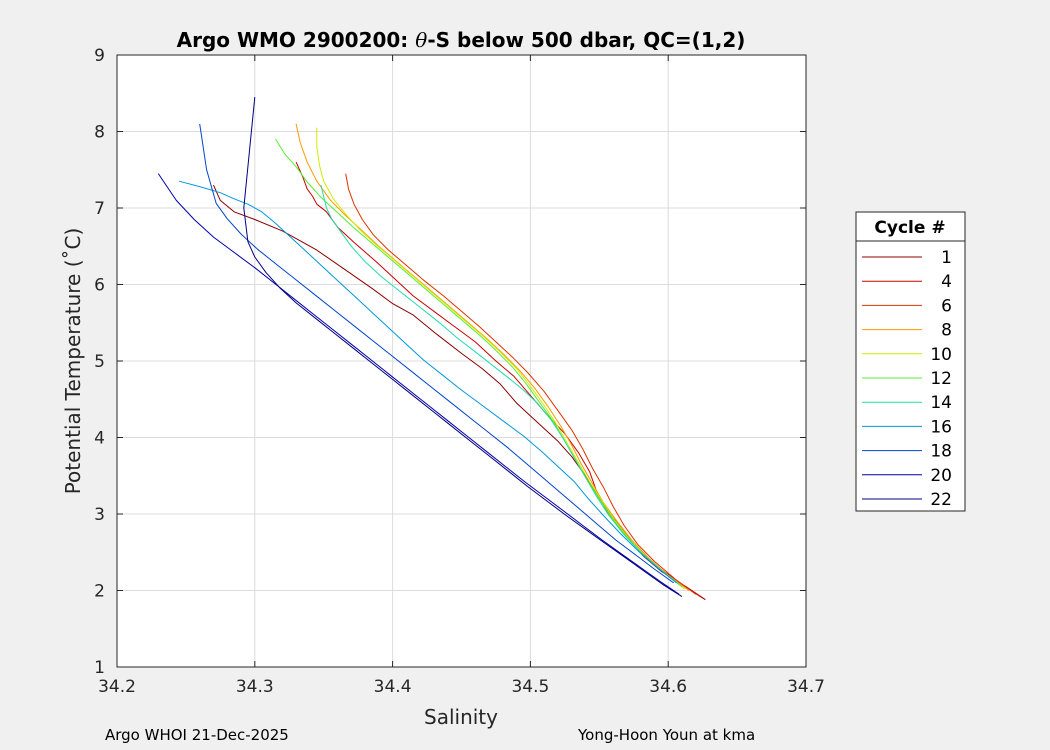 Image resolution: width=1050 pixels, height=750 pixels. What do you see at coordinates (99, 668) in the screenshot?
I see `y-tick-label: 1` at bounding box center [99, 668].